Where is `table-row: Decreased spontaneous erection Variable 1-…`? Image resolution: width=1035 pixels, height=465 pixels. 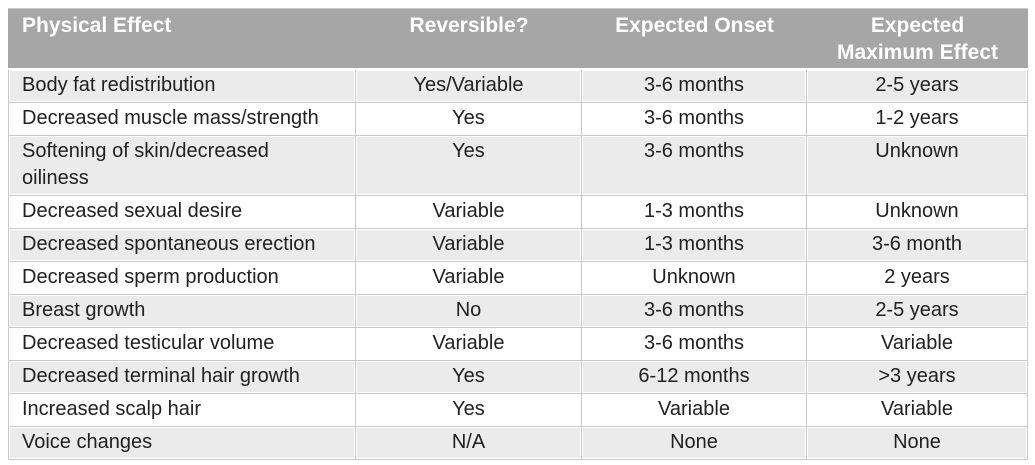 table-row: Decreased spontaneous erection Variable 1-… is located at coordinates (518, 245).